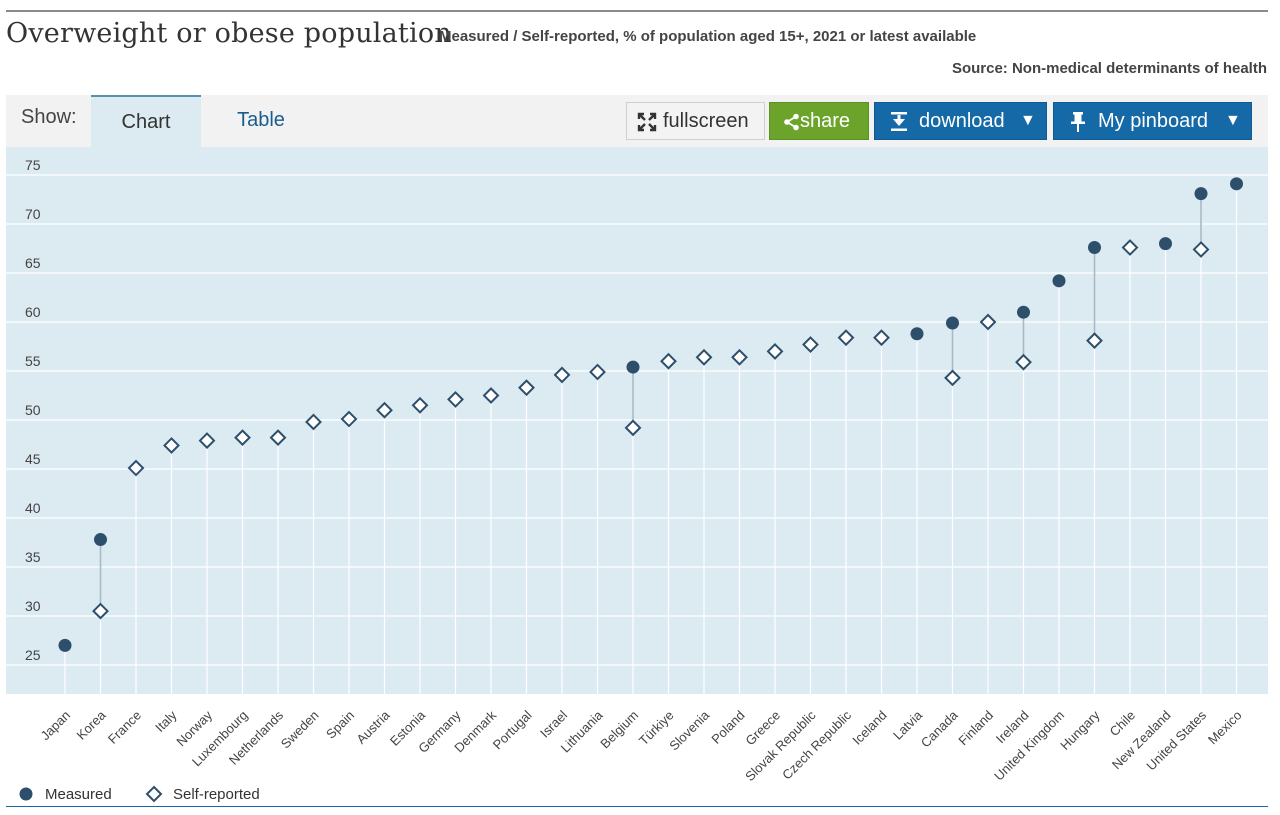 This screenshot has width=1280, height=815. I want to click on fullscreen-label: fullscreen, so click(706, 121).